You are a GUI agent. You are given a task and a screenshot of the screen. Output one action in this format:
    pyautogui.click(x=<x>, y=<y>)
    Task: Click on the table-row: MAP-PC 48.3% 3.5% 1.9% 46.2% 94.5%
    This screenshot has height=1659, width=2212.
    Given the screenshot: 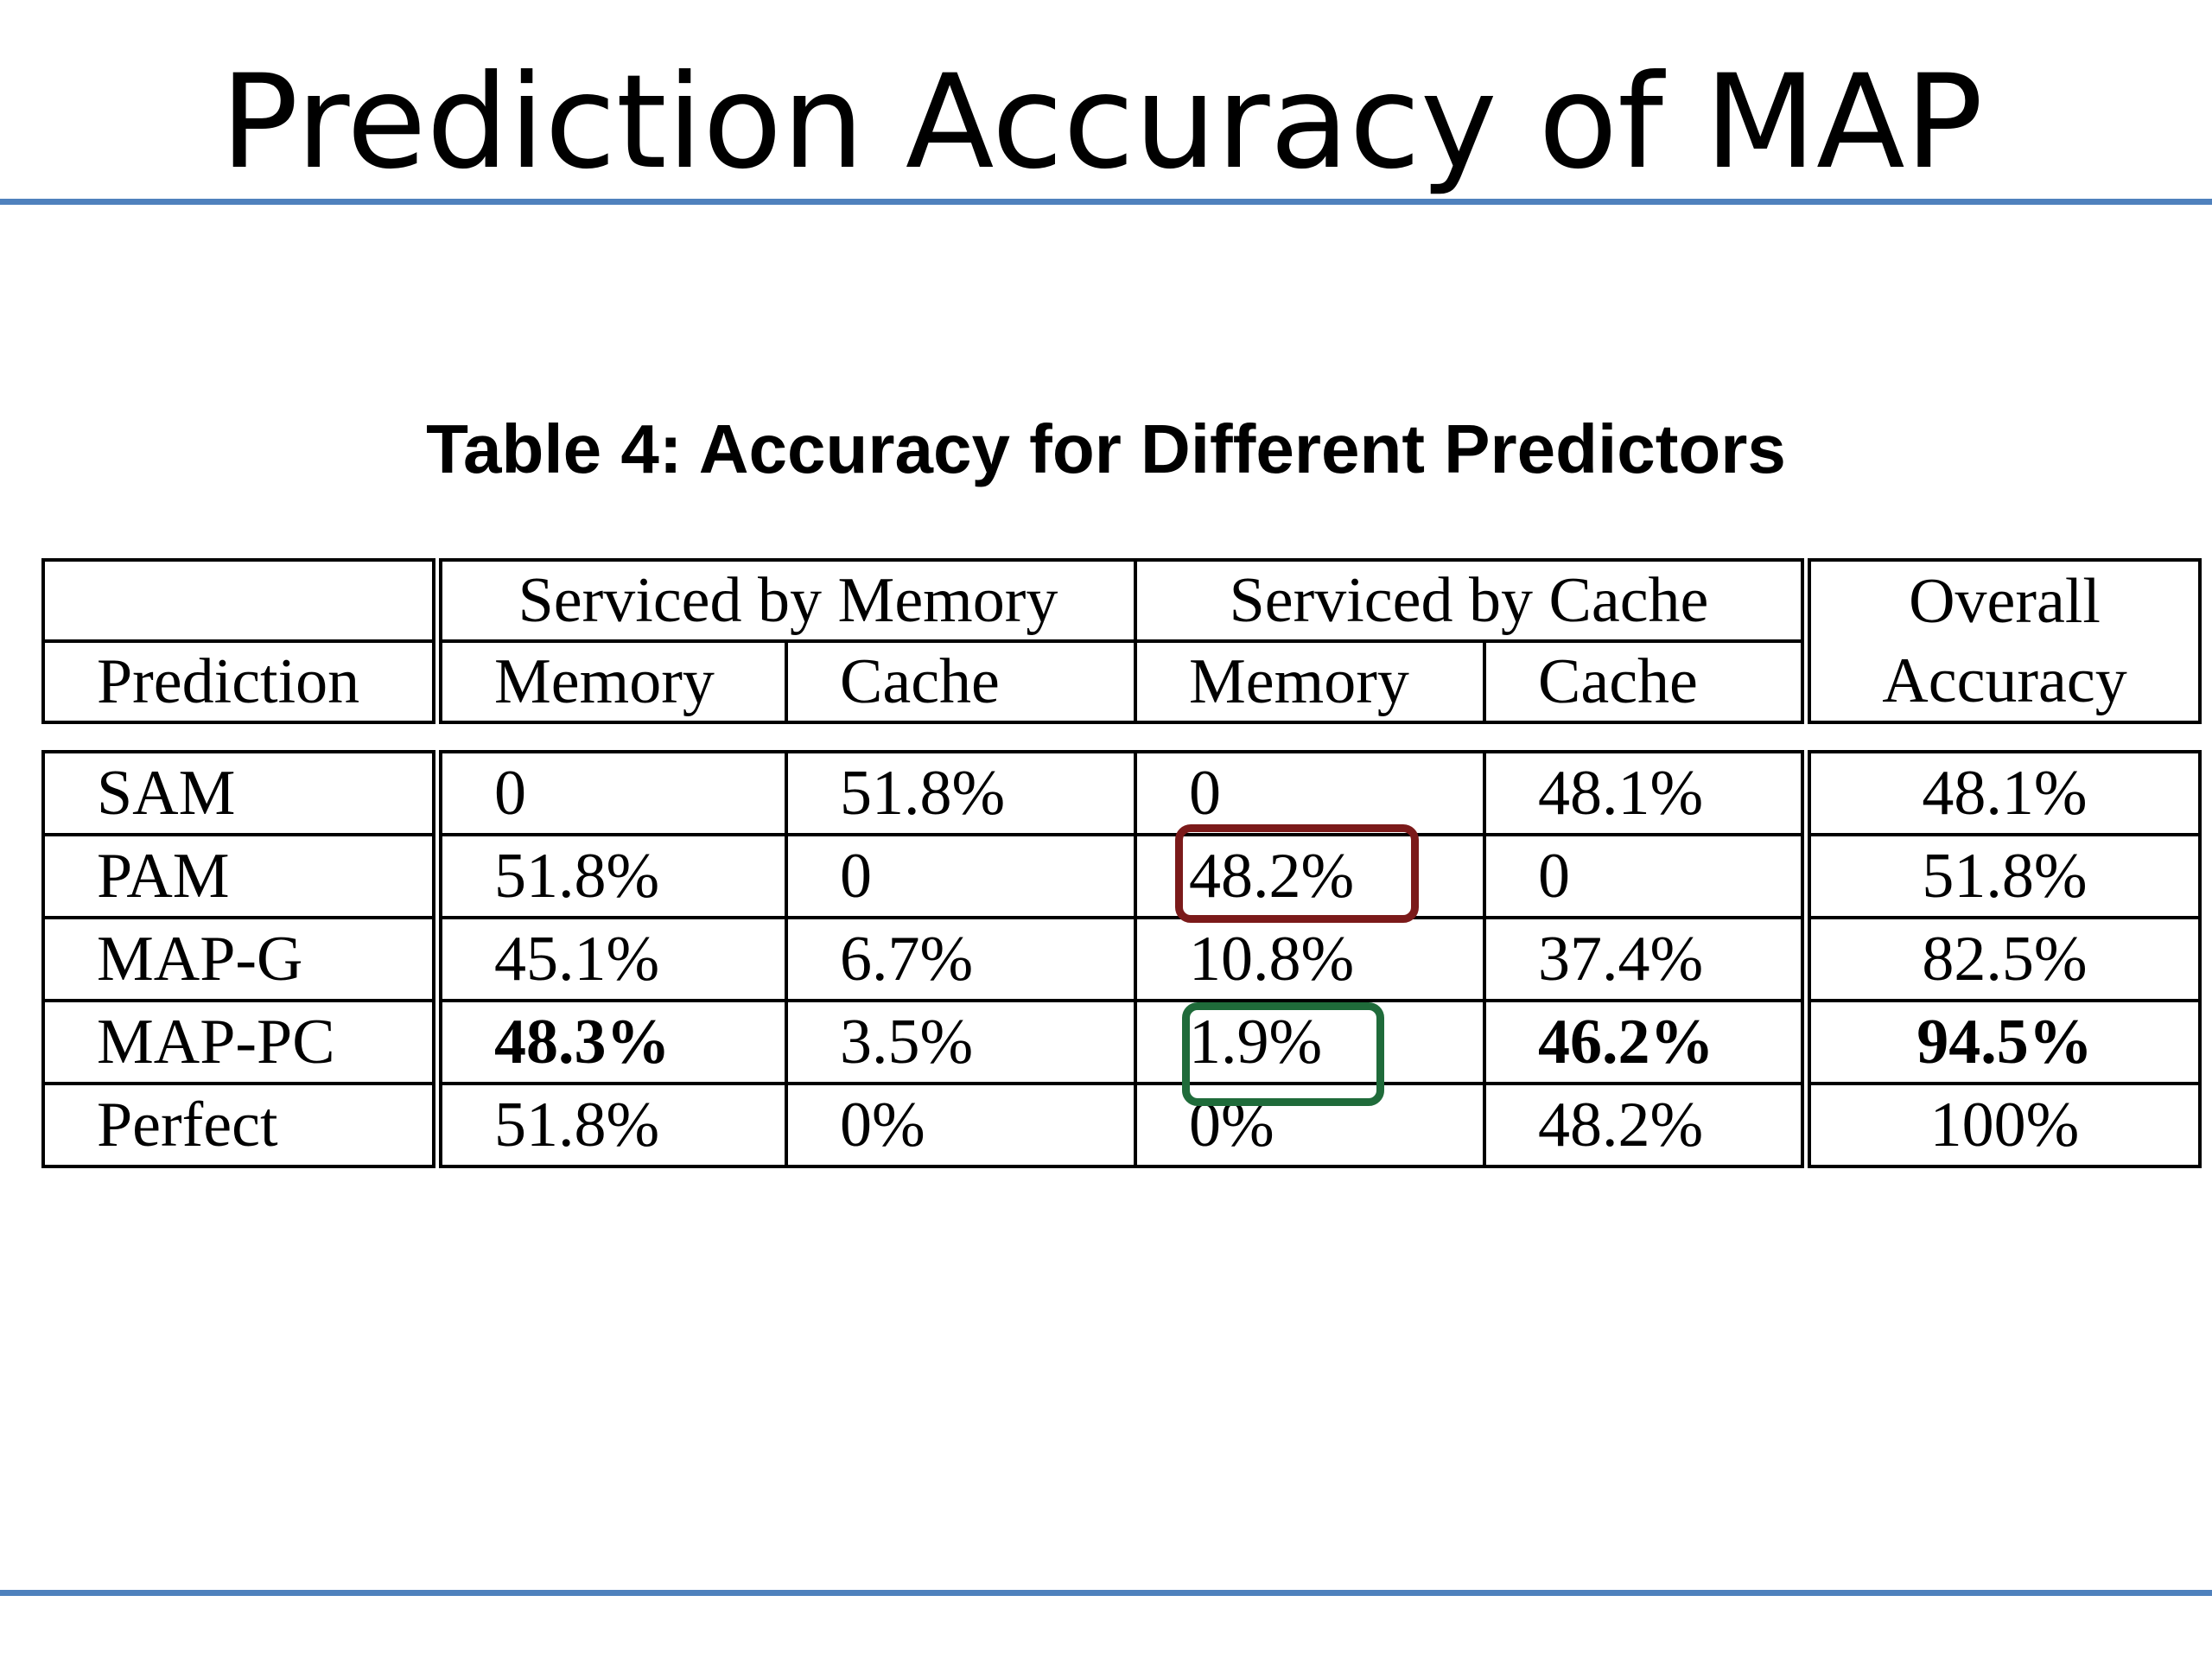 What is the action you would take?
    pyautogui.click(x=1121, y=1042)
    